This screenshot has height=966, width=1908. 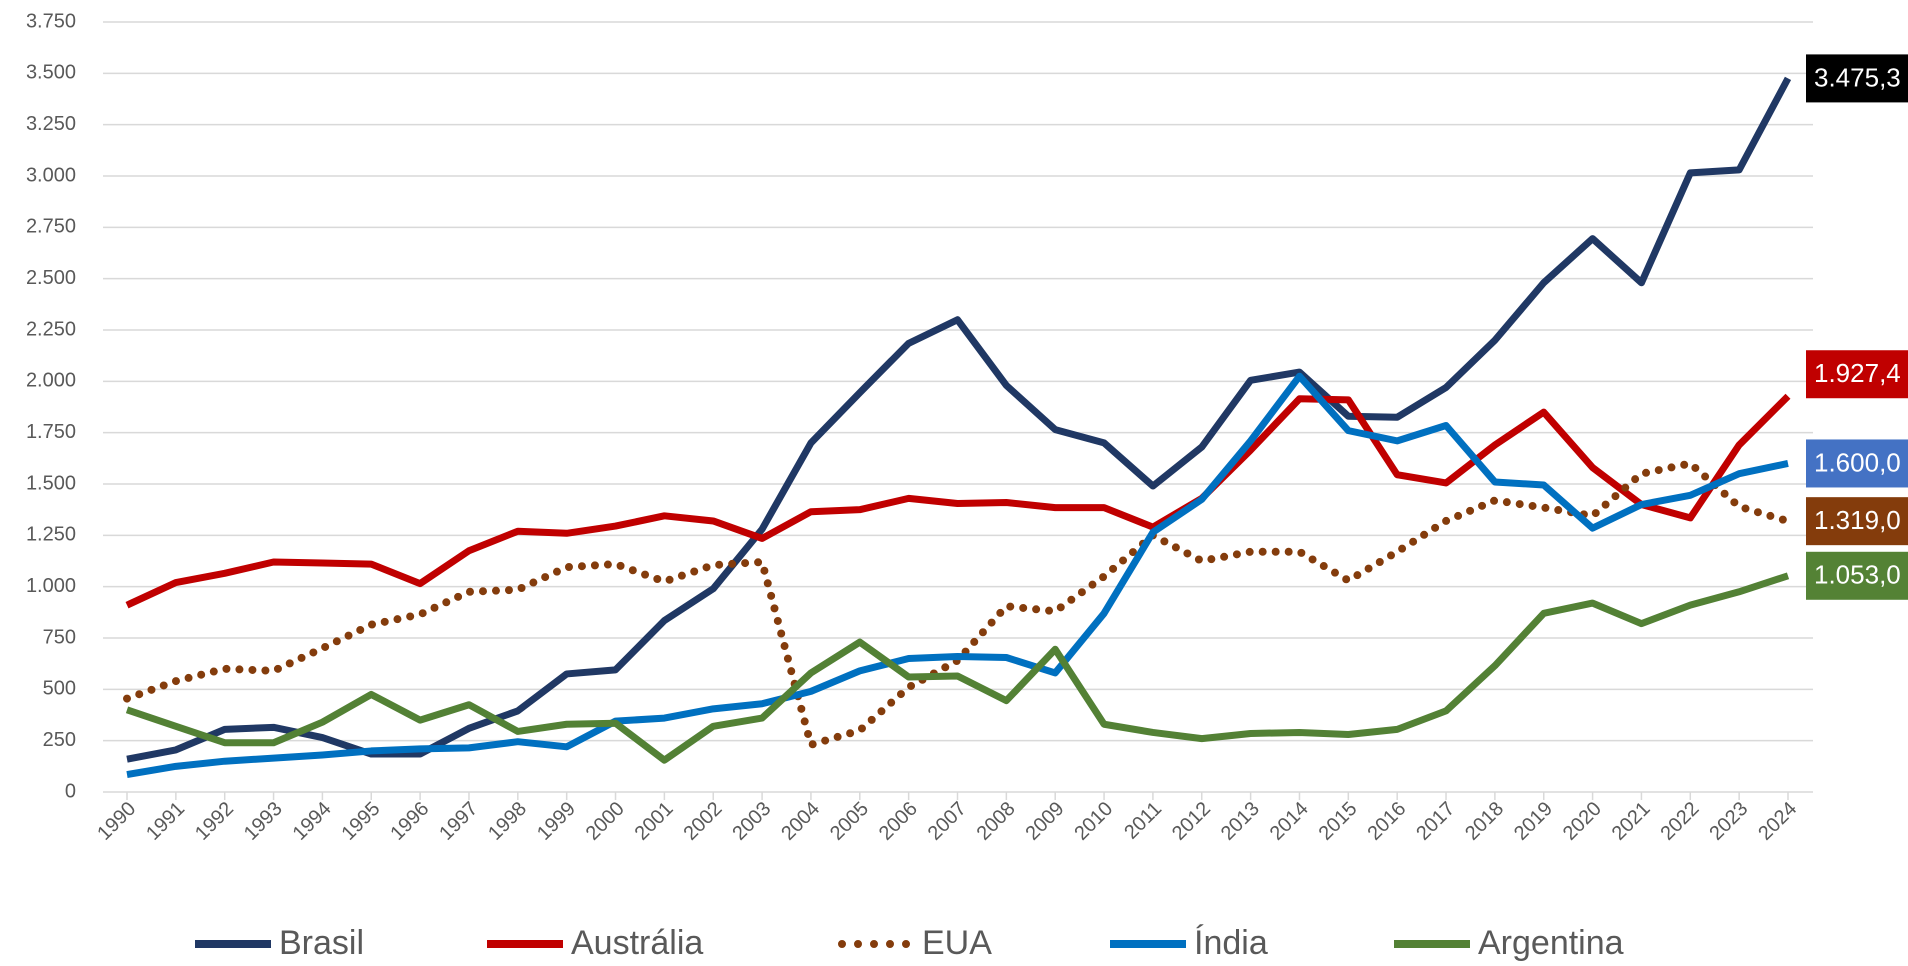 I want to click on legend-item: Argentina, so click(x=1509, y=943).